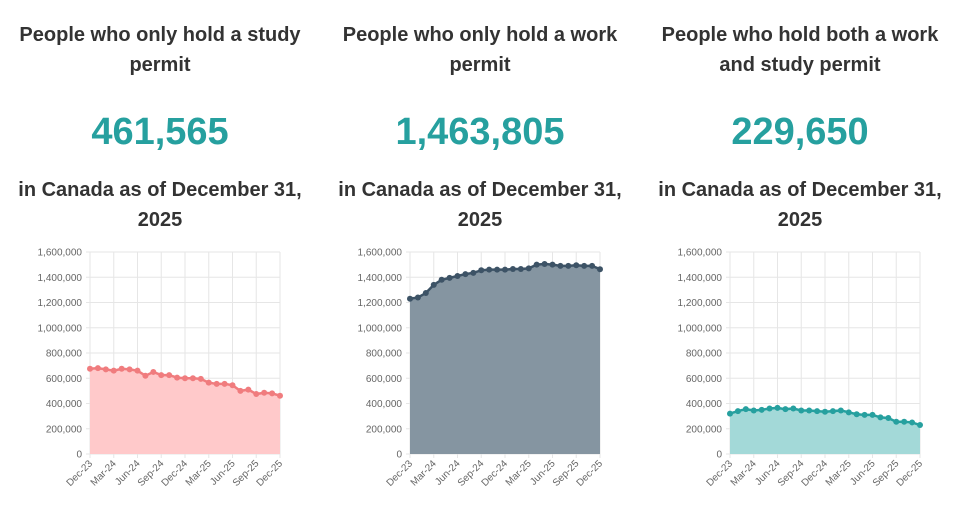 The image size is (960, 509). Describe the element at coordinates (64, 404) in the screenshot. I see `y-tick-label: 400,000` at that location.